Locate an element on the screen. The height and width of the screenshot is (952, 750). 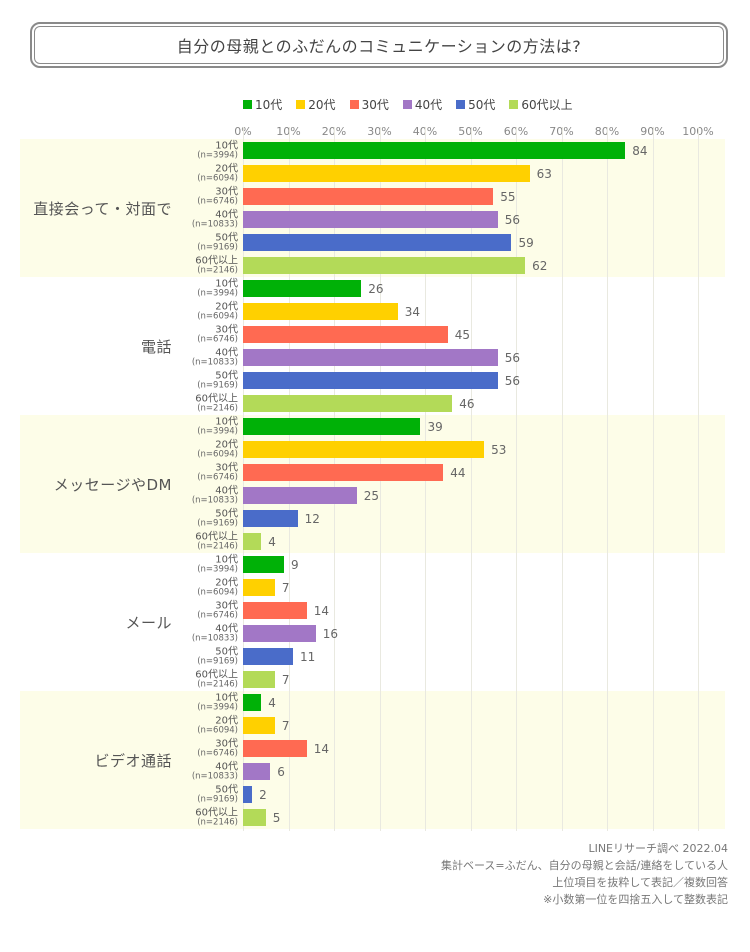
value-label: 56 is located at coordinates (512, 219).